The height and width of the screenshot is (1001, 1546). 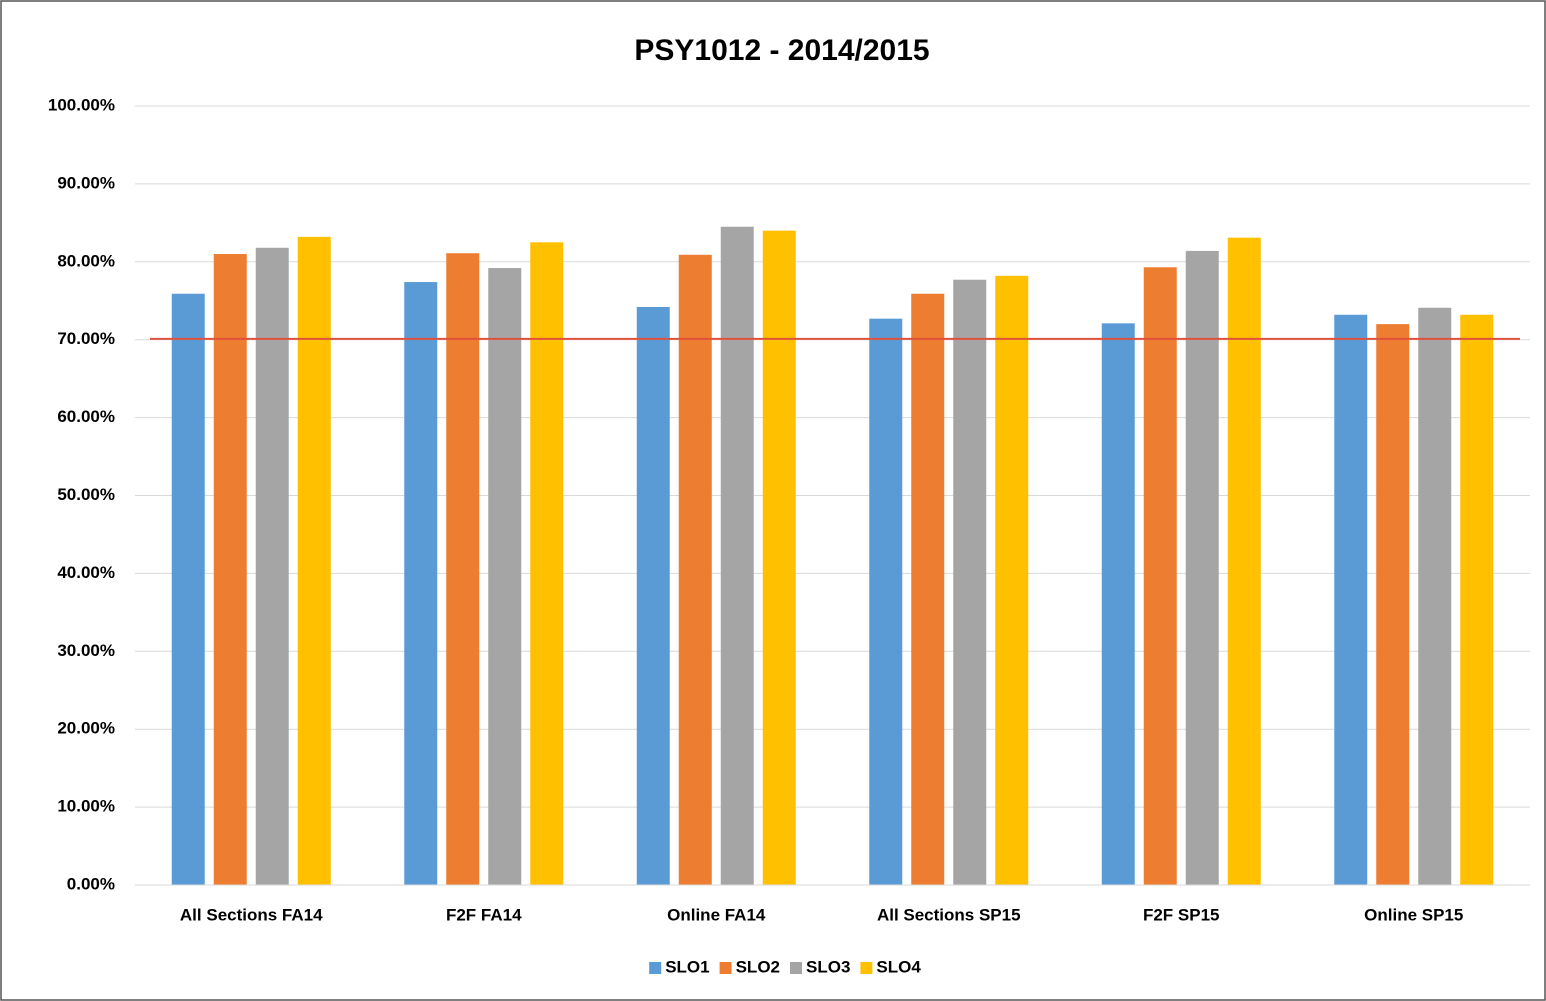 I want to click on y-tick-label: 60.00%, so click(x=86, y=416).